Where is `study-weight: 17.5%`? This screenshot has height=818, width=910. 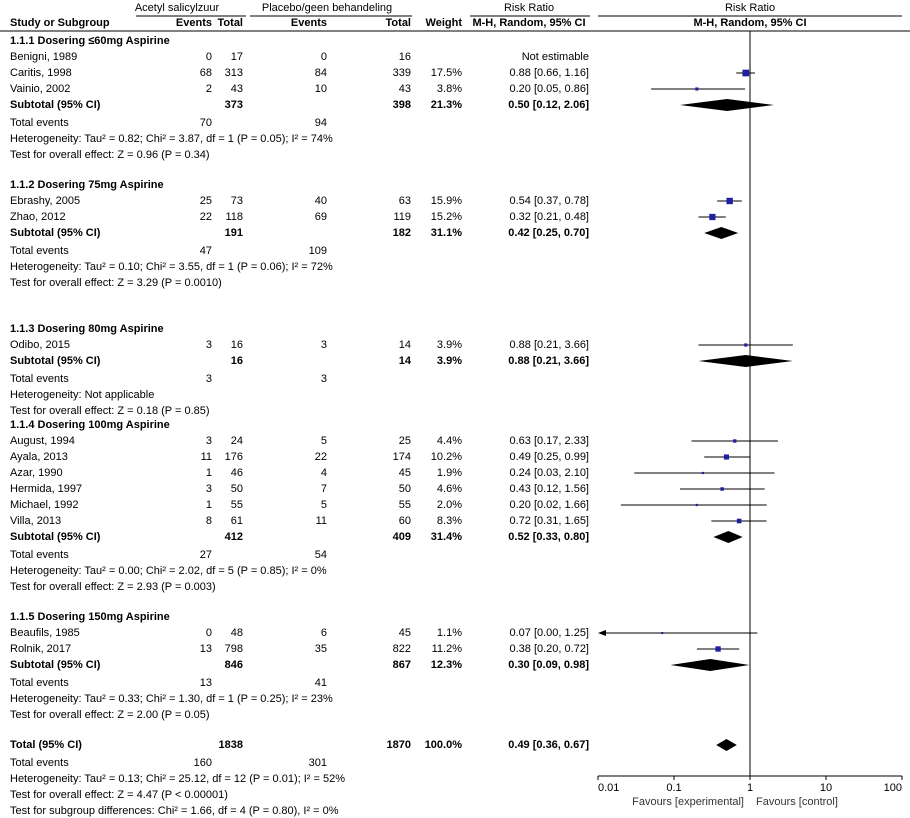
study-weight: 17.5% is located at coordinates (446, 73).